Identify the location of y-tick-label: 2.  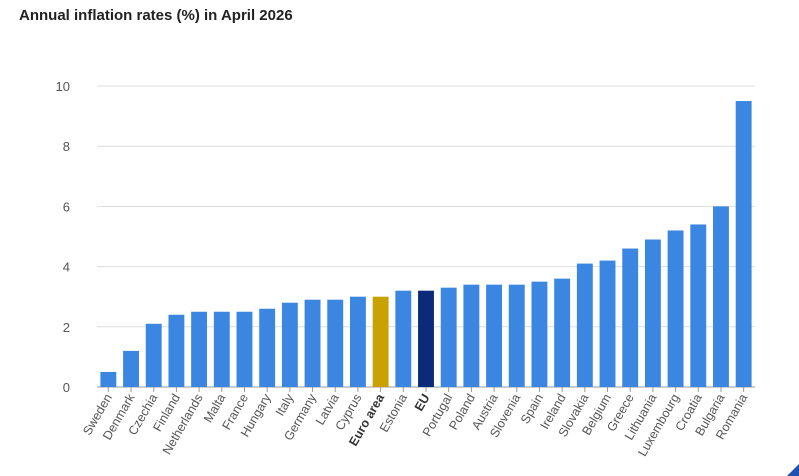
(66, 327).